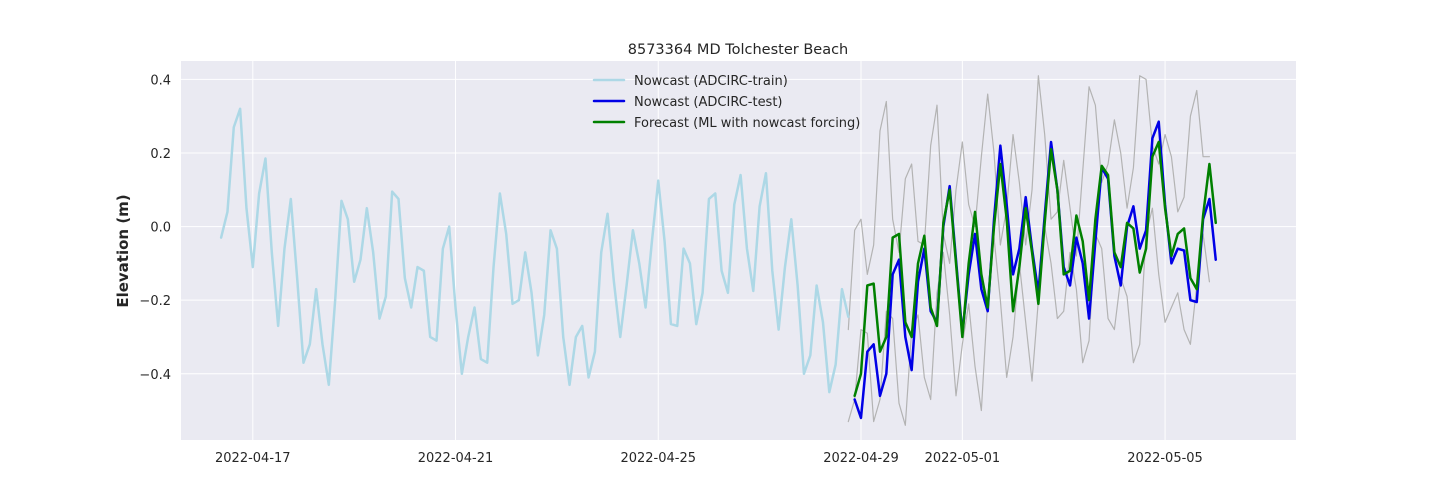 Image resolution: width=1440 pixels, height=504 pixels. What do you see at coordinates (963, 458) in the screenshot?
I see `x-tick-label: 2022-05-01` at bounding box center [963, 458].